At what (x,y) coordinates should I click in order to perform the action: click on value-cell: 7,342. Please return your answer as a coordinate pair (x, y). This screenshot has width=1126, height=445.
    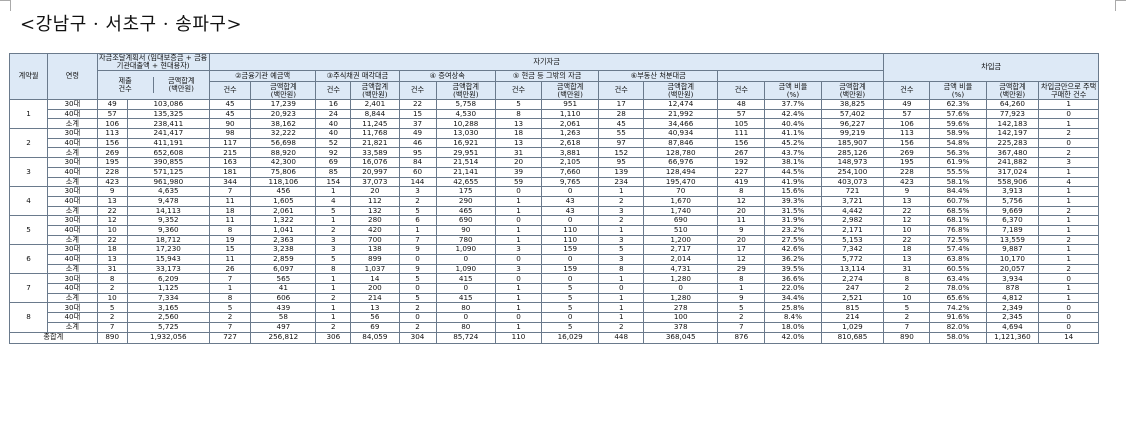
    Looking at the image, I should click on (852, 249).